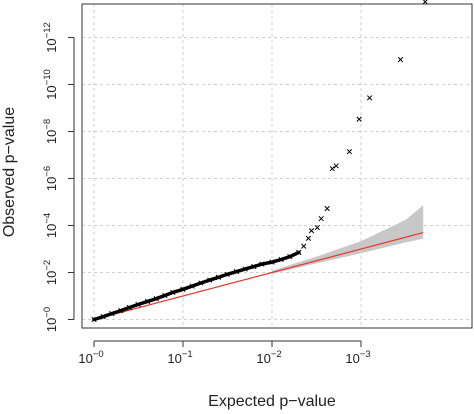  I want to click on y-tick-label-4: 10−8, so click(50, 131).